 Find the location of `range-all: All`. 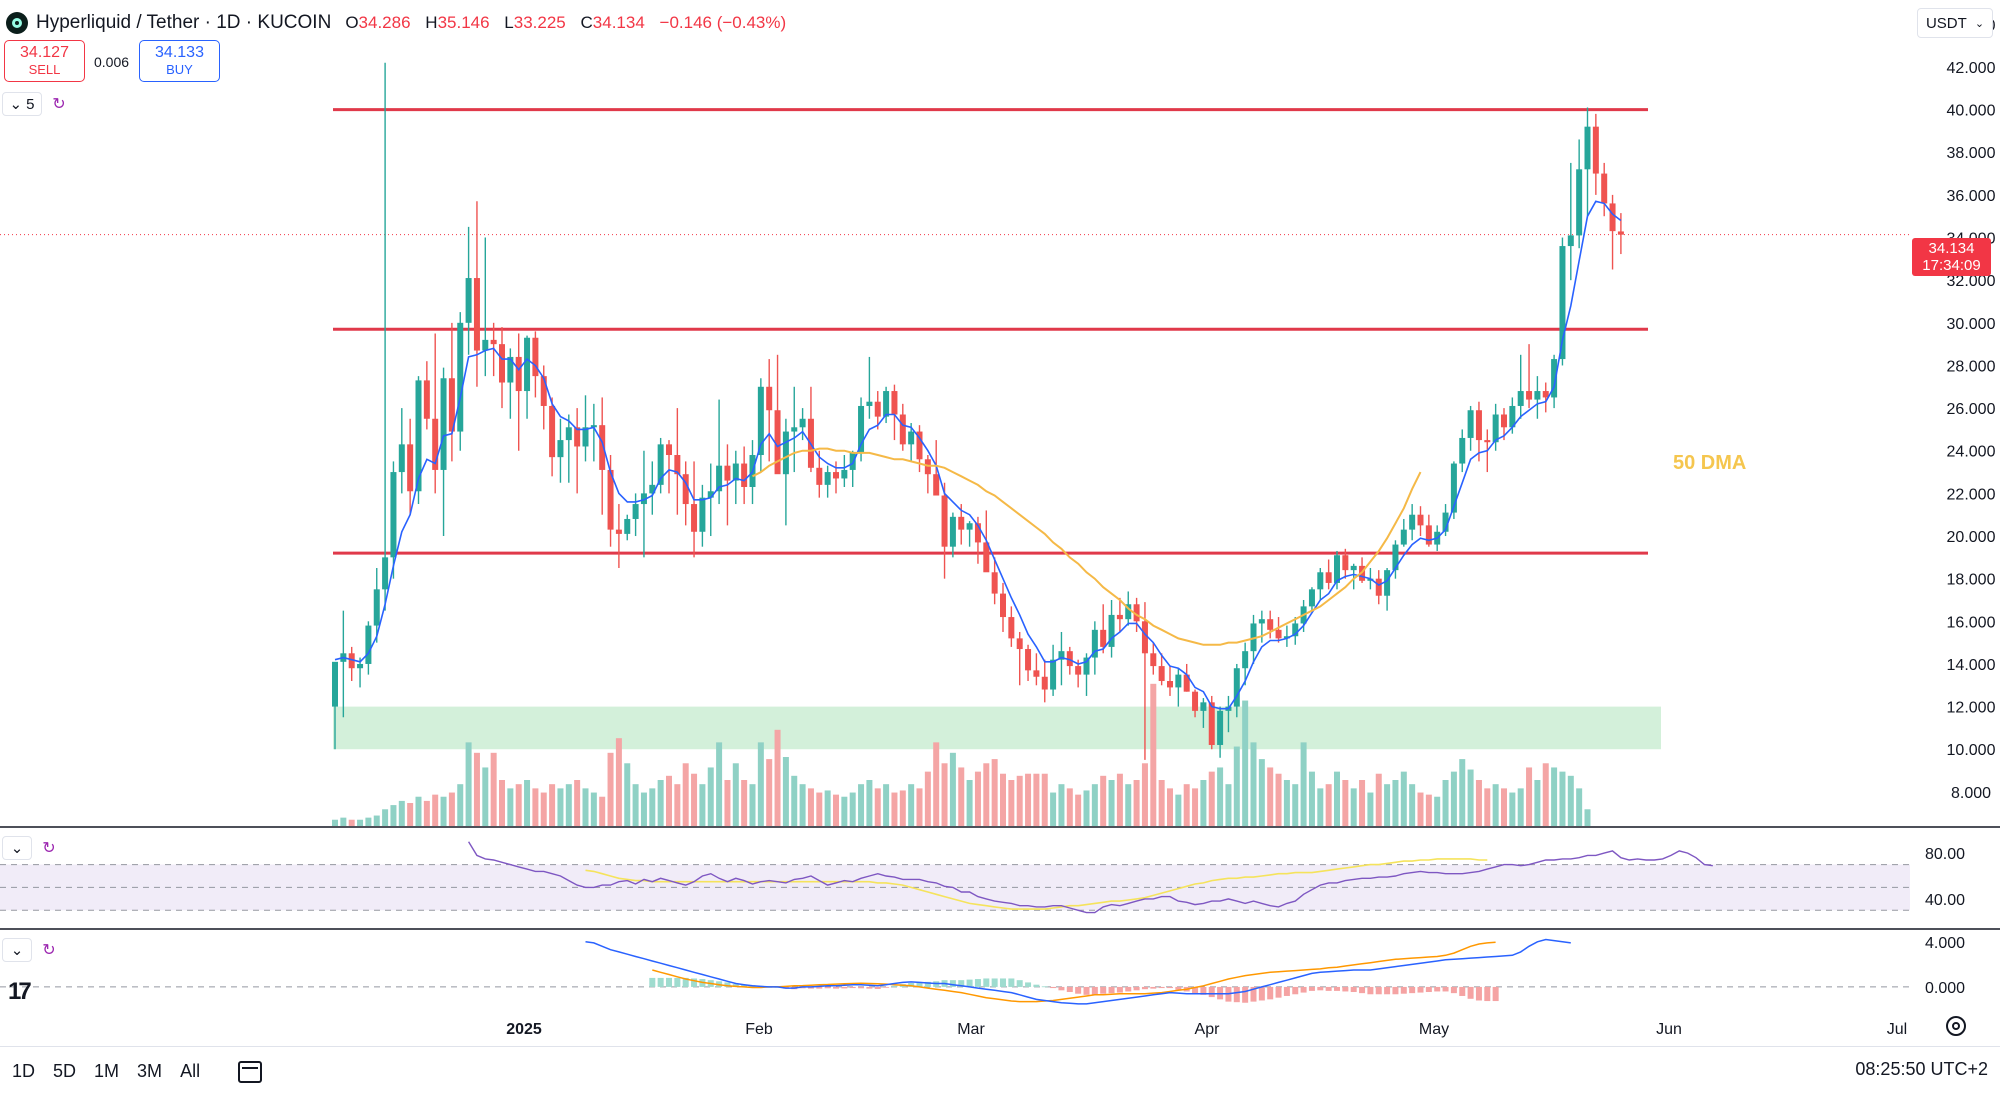

range-all: All is located at coordinates (190, 1071).